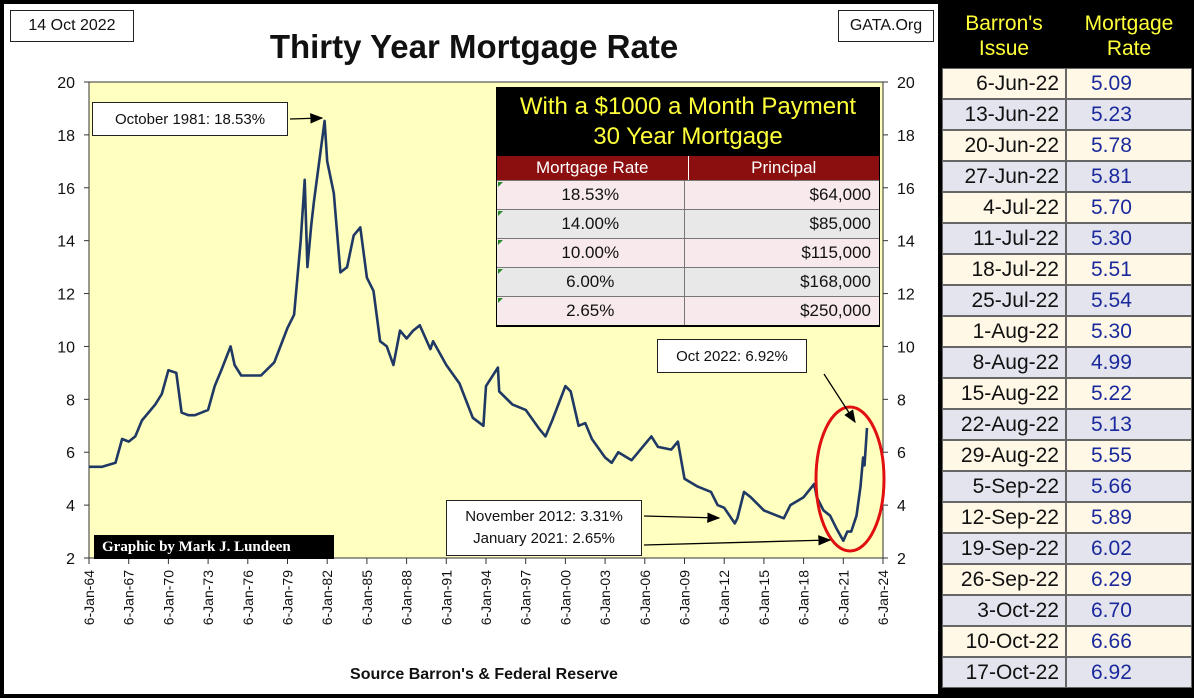  What do you see at coordinates (1129, 36) in the screenshot?
I see `rates-col-rate: Mortgage Rate` at bounding box center [1129, 36].